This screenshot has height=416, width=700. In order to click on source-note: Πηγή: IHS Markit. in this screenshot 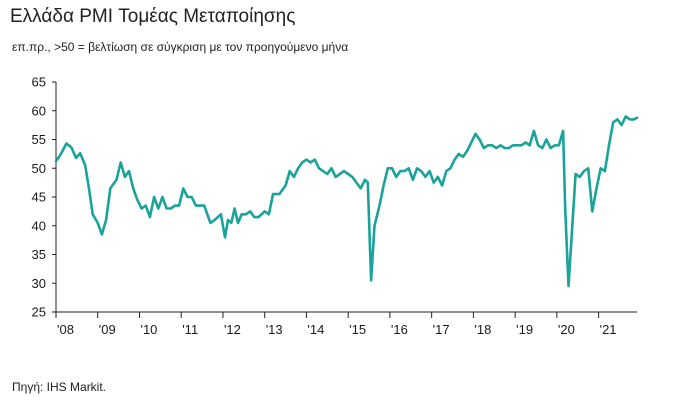, I will do `click(59, 387)`.